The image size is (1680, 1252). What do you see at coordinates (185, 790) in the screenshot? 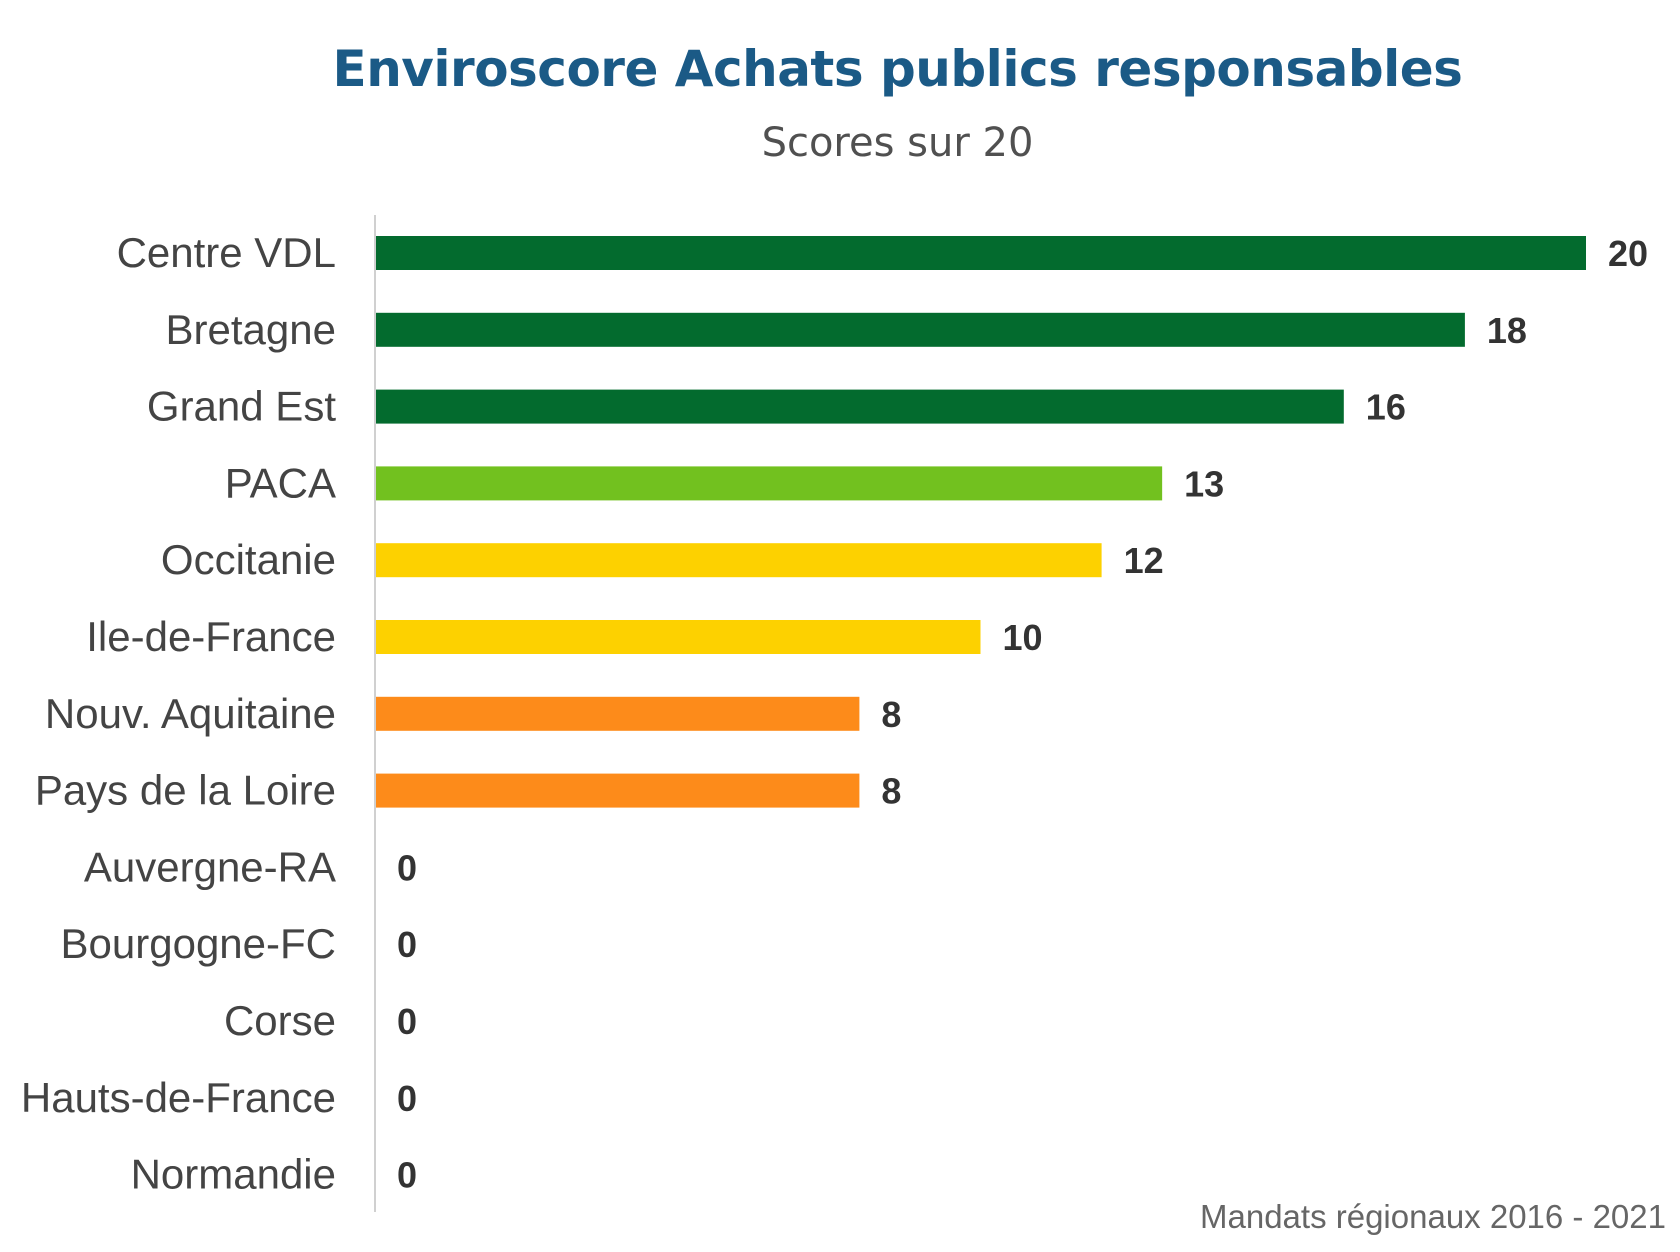
I see `category-label: Pays de la Loire` at bounding box center [185, 790].